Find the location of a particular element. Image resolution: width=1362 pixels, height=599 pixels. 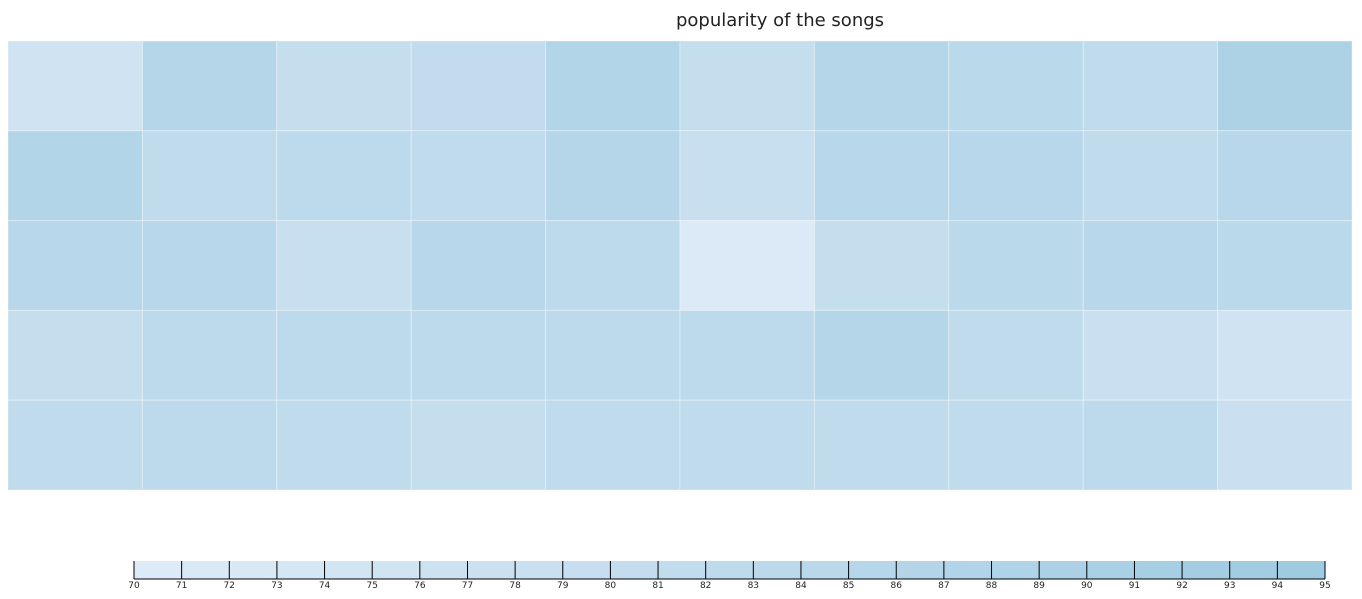

heatmap-cell-r1-c4 is located at coordinates (478, 86).